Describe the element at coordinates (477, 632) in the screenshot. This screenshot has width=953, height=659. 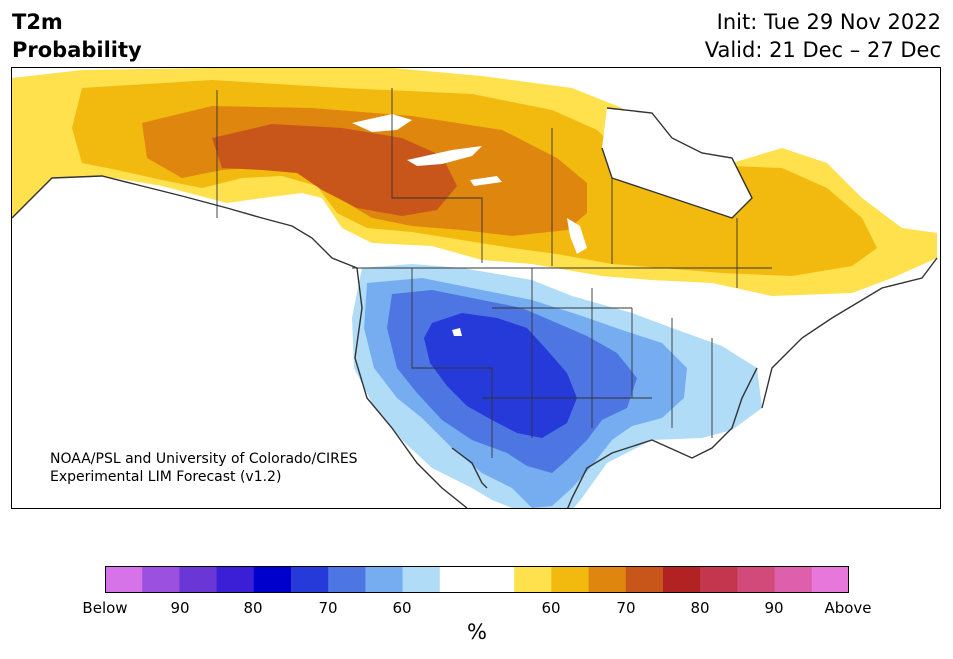
I see `colorbar-unit-label: %` at that location.